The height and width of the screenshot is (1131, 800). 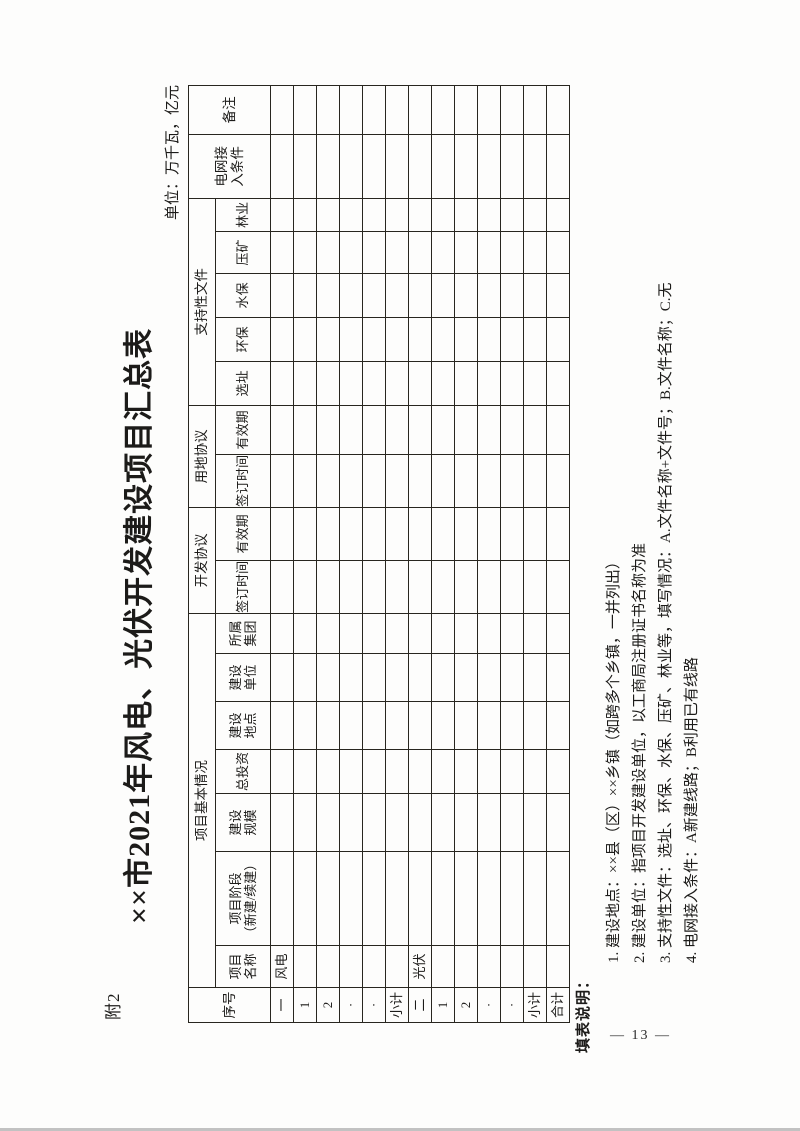 What do you see at coordinates (243, 252) in the screenshot?
I see `col-header-mining: 压矿` at bounding box center [243, 252].